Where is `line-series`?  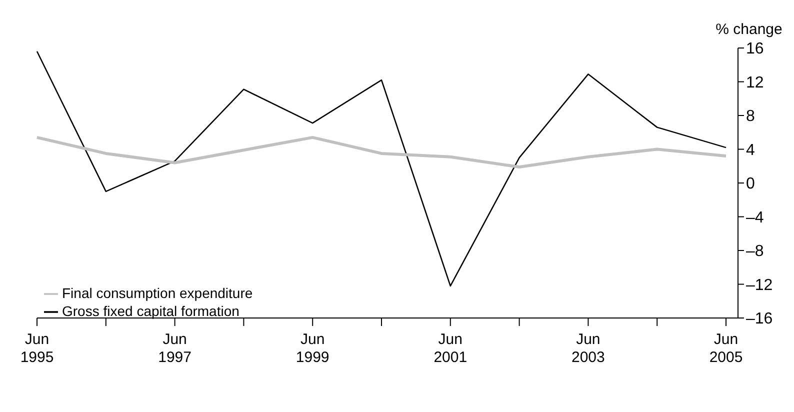
line-series is located at coordinates (382, 152).